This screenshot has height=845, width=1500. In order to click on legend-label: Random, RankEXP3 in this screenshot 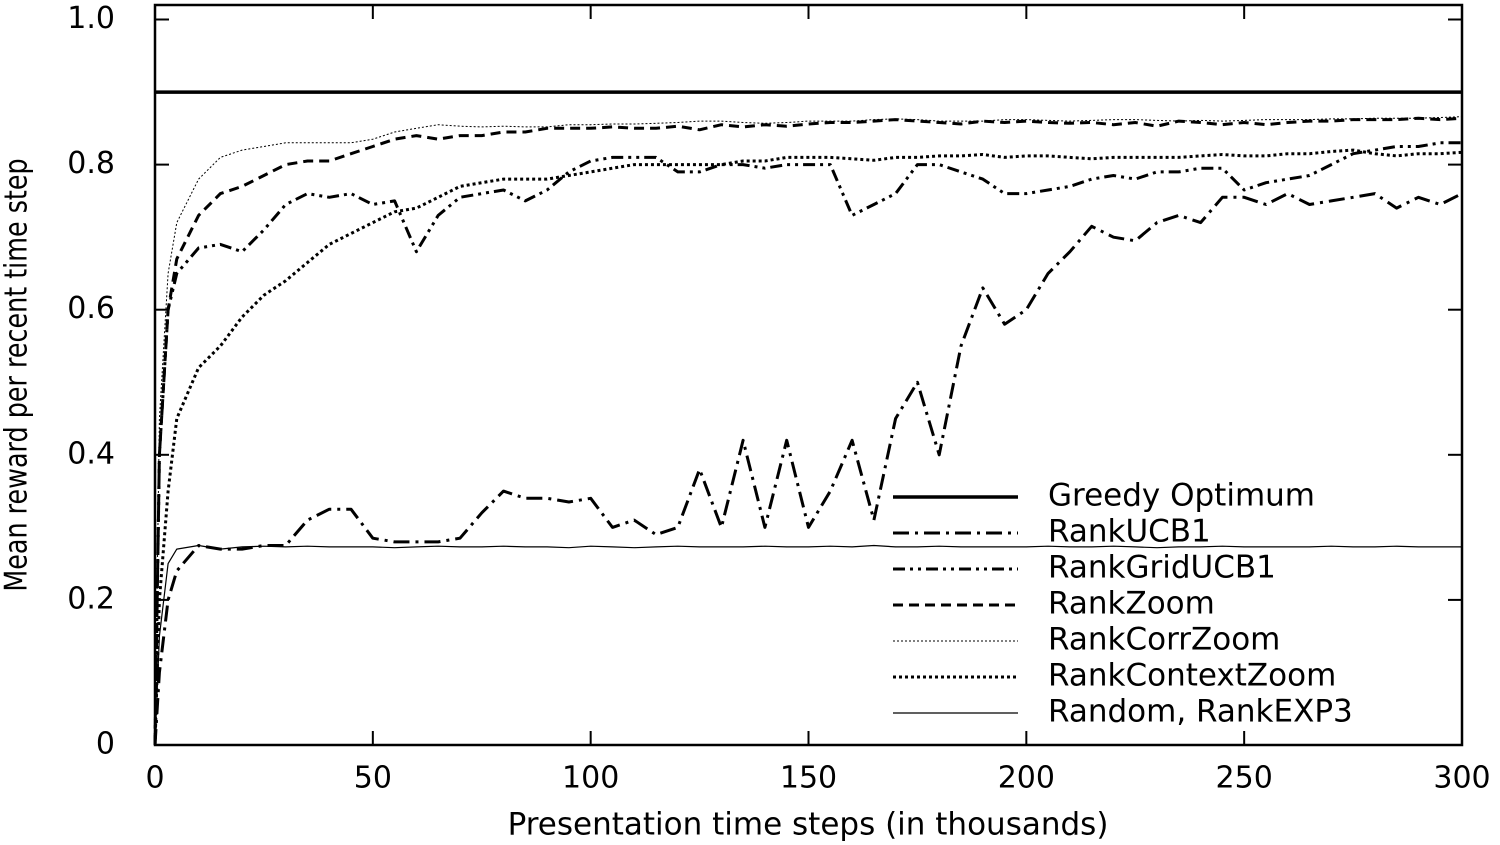, I will do `click(1200, 712)`.